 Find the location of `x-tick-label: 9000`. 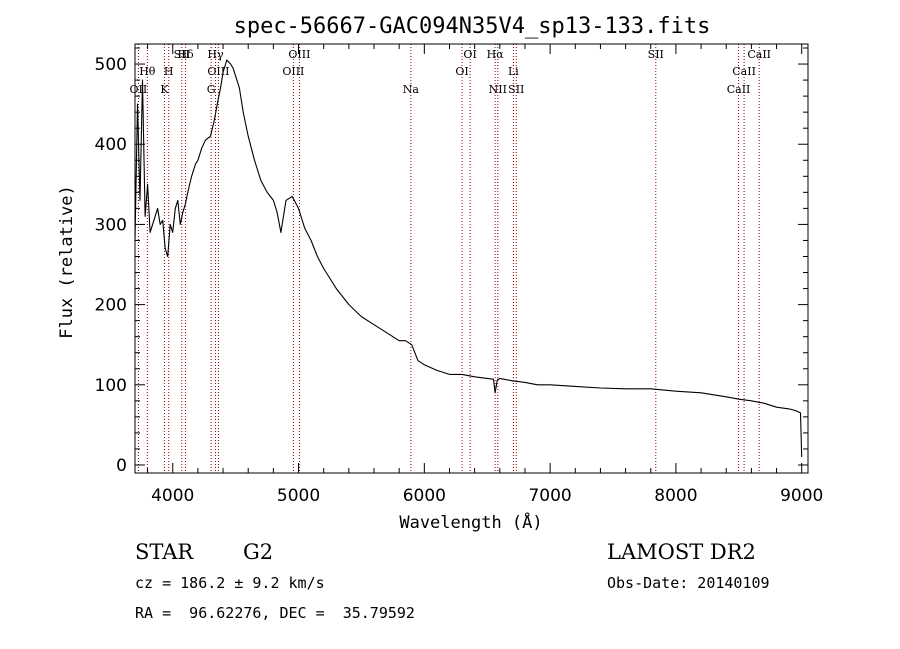

x-tick-label: 9000 is located at coordinates (801, 496).